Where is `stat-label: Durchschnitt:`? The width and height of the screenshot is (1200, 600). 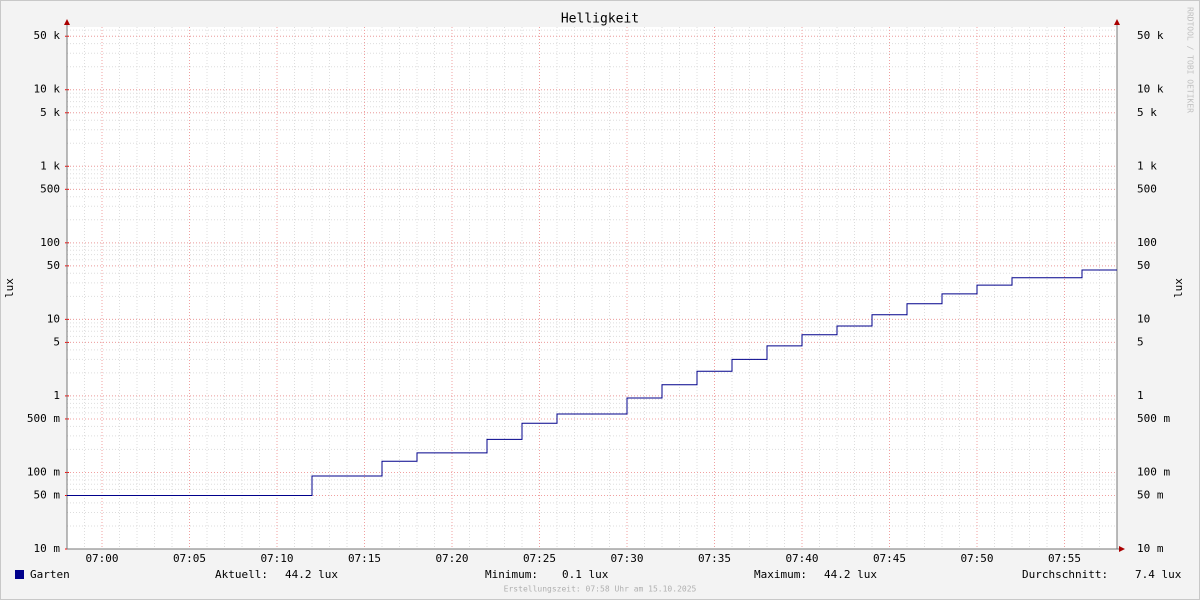
stat-label: Durchschnitt: is located at coordinates (1065, 574).